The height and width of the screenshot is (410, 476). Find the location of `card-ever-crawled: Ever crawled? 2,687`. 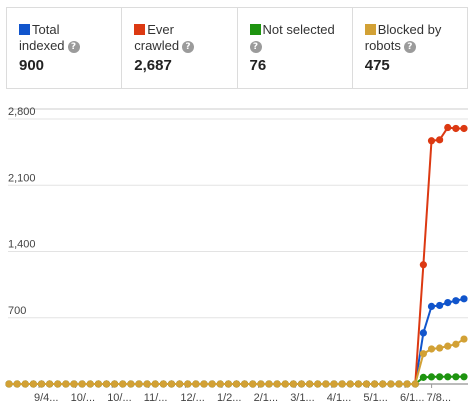

card-ever-crawled: Ever crawled? 2,687 is located at coordinates (180, 48).